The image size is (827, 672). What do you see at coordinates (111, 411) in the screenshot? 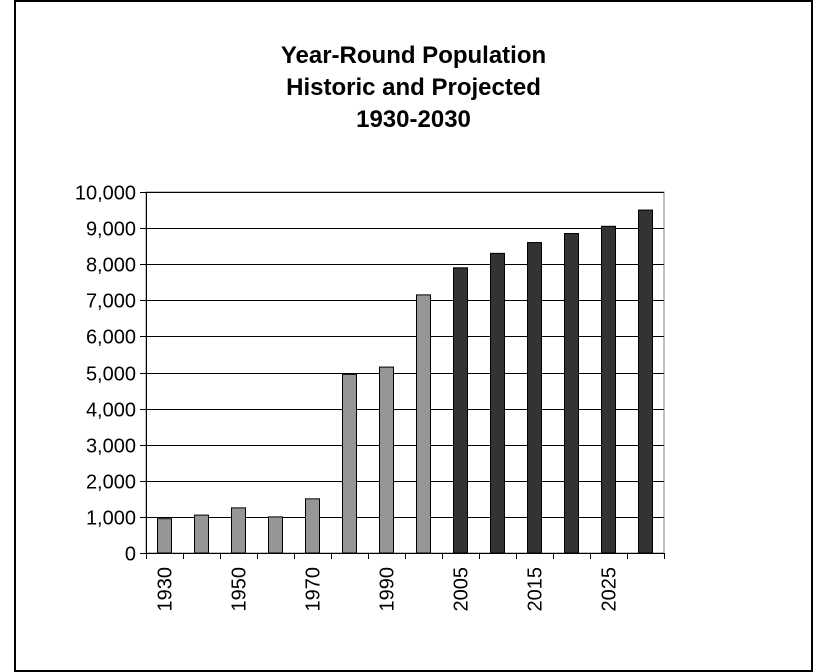
I see `y-tick-label: 4,000` at bounding box center [111, 411].